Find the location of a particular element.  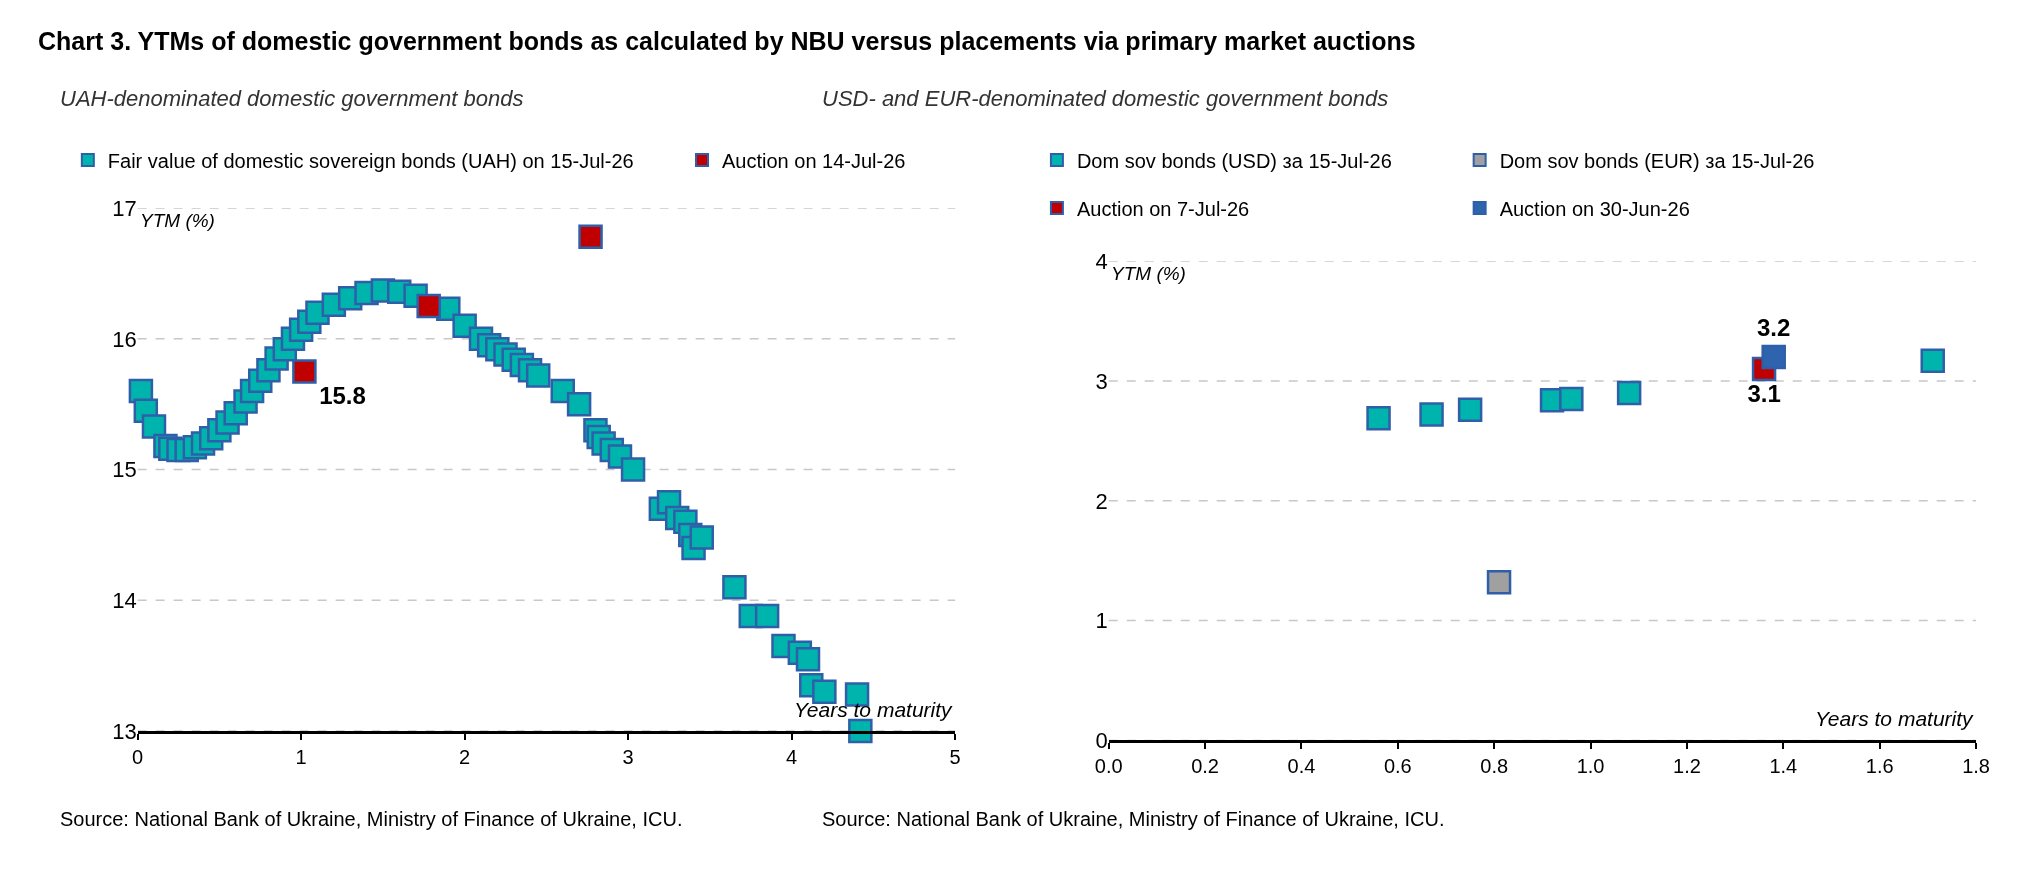

legend-label: Auction on 7-Jul-26 is located at coordinates (1163, 208).